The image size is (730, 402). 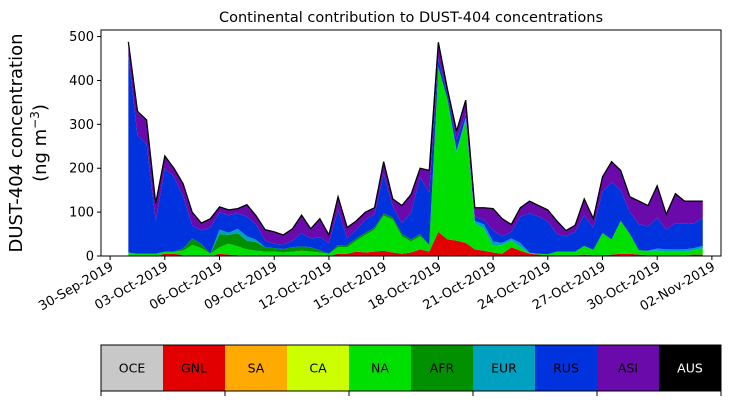 I want to click on y-tick-label: 0, so click(x=90, y=257).